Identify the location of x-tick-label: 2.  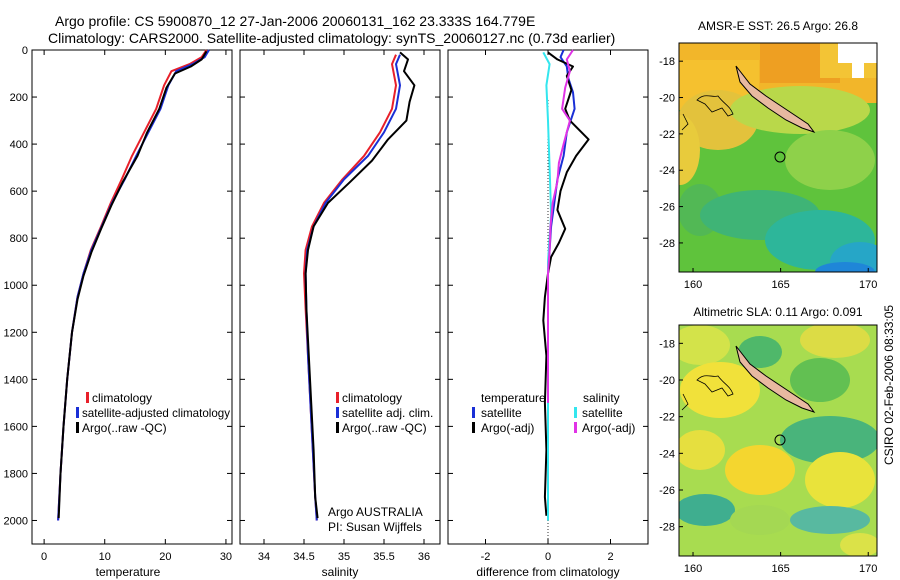
(610, 557).